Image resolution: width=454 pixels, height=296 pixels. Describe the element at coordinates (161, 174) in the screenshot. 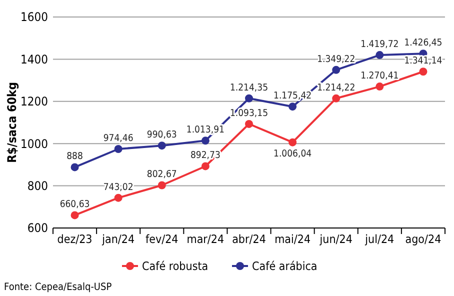

I see `data-label: 802,67` at that location.